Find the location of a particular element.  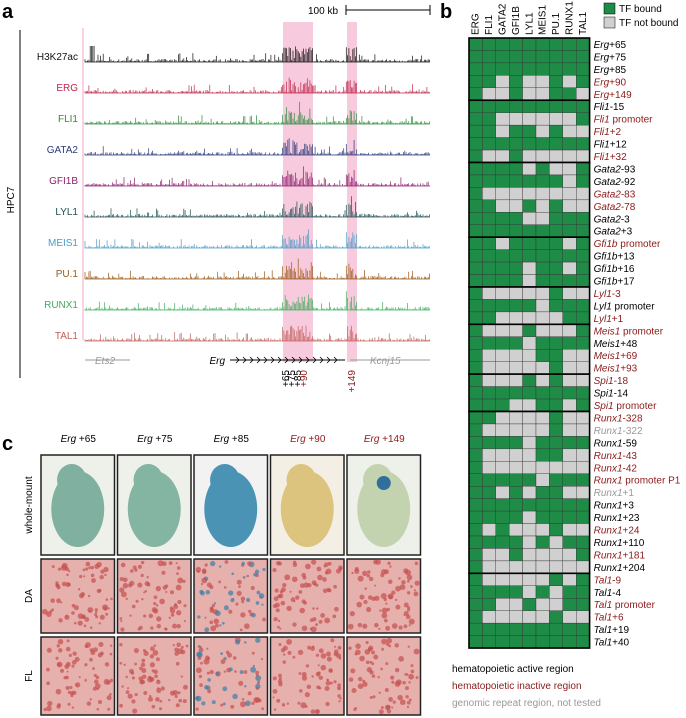

row-title: FL is located at coordinates (29, 676).